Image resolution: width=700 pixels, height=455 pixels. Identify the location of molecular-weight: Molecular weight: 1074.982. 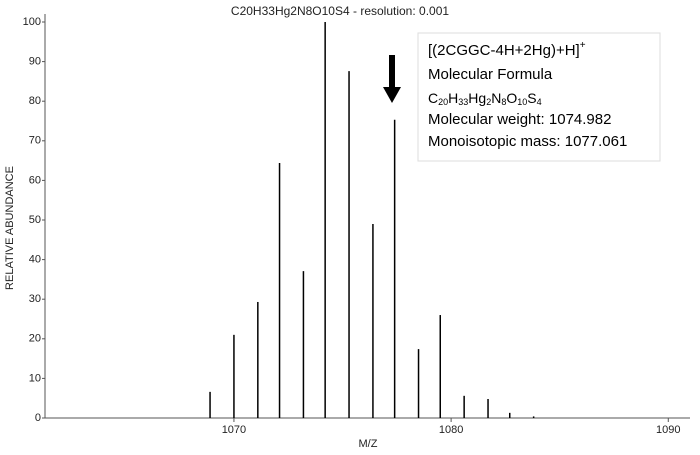
(519, 119).